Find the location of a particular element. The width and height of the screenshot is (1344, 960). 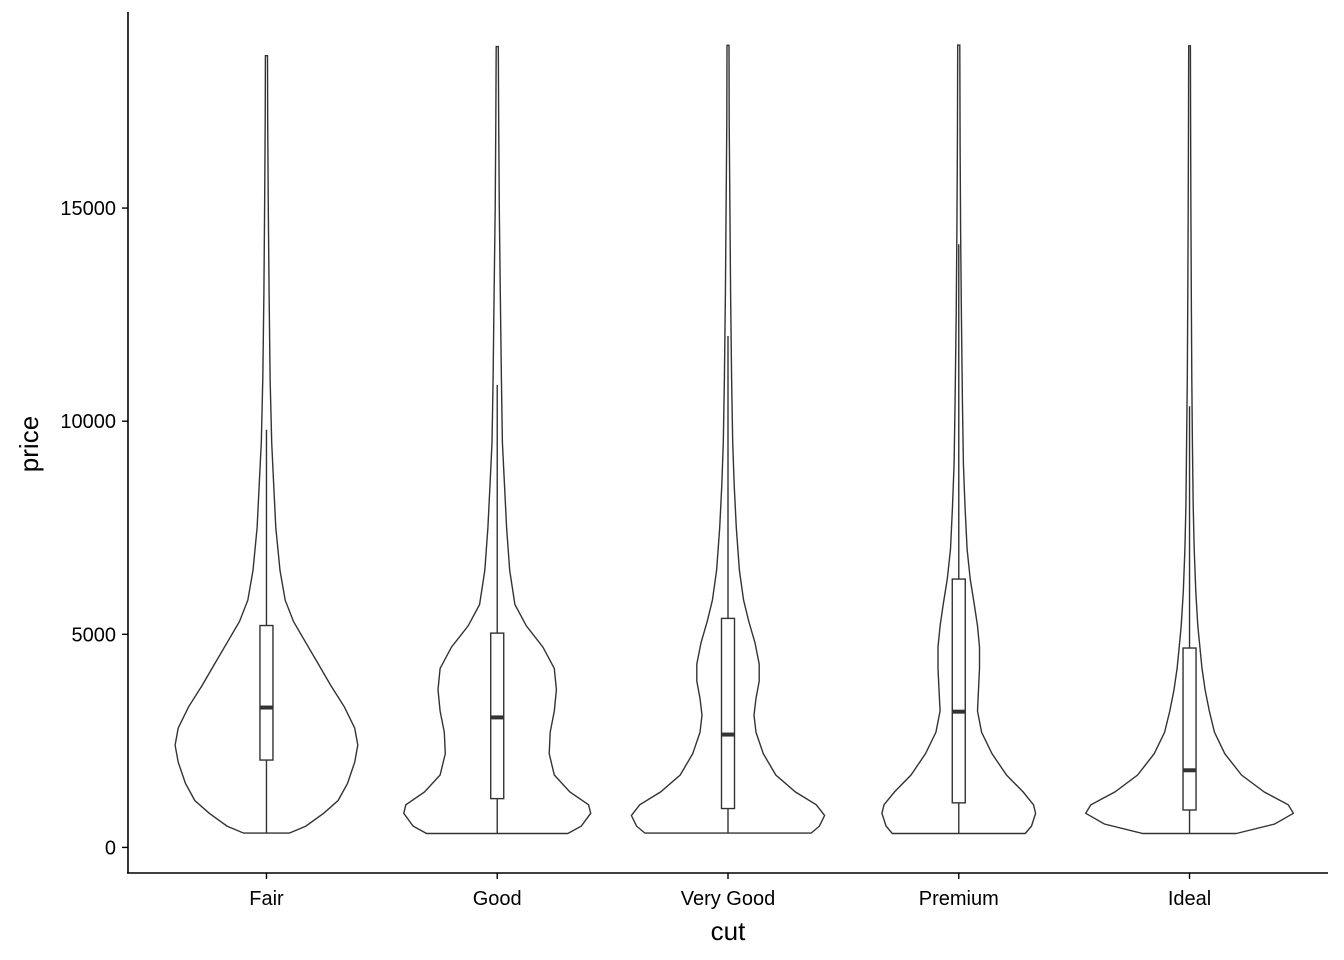

y-tick-label: 15000 is located at coordinates (88, 209).